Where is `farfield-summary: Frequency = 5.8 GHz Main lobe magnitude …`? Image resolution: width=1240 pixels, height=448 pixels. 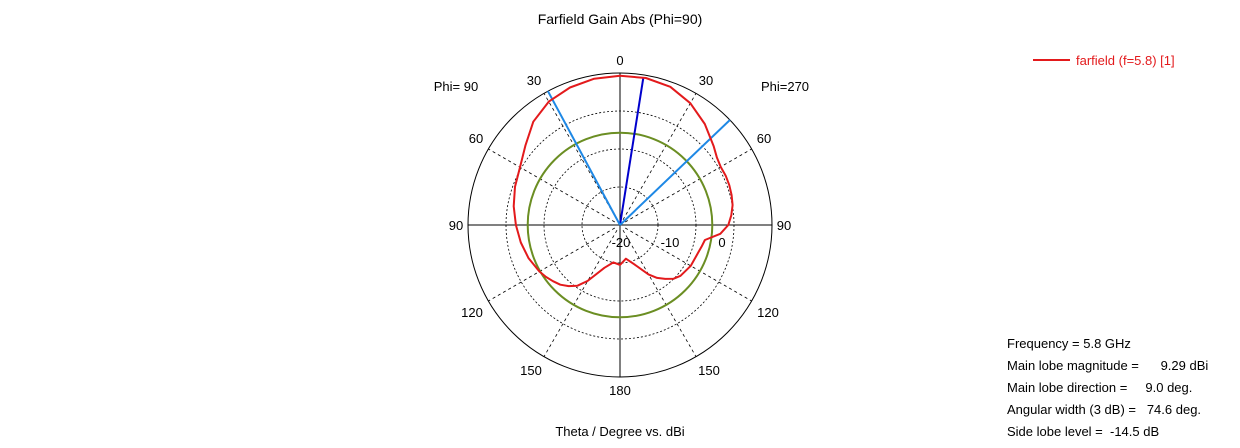
farfield-summary: Frequency = 5.8 GHz Main lobe magnitude … is located at coordinates (1107, 388).